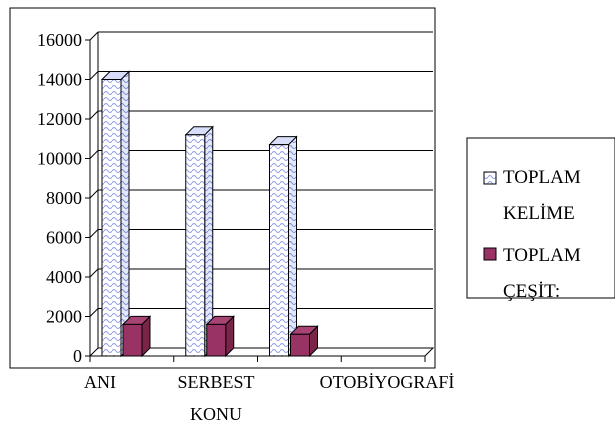 This screenshot has height=428, width=615. I want to click on y-tick-labels: 0 2000 4000 6000 8000 10000 12000 14000 16000, so click(59, 198).